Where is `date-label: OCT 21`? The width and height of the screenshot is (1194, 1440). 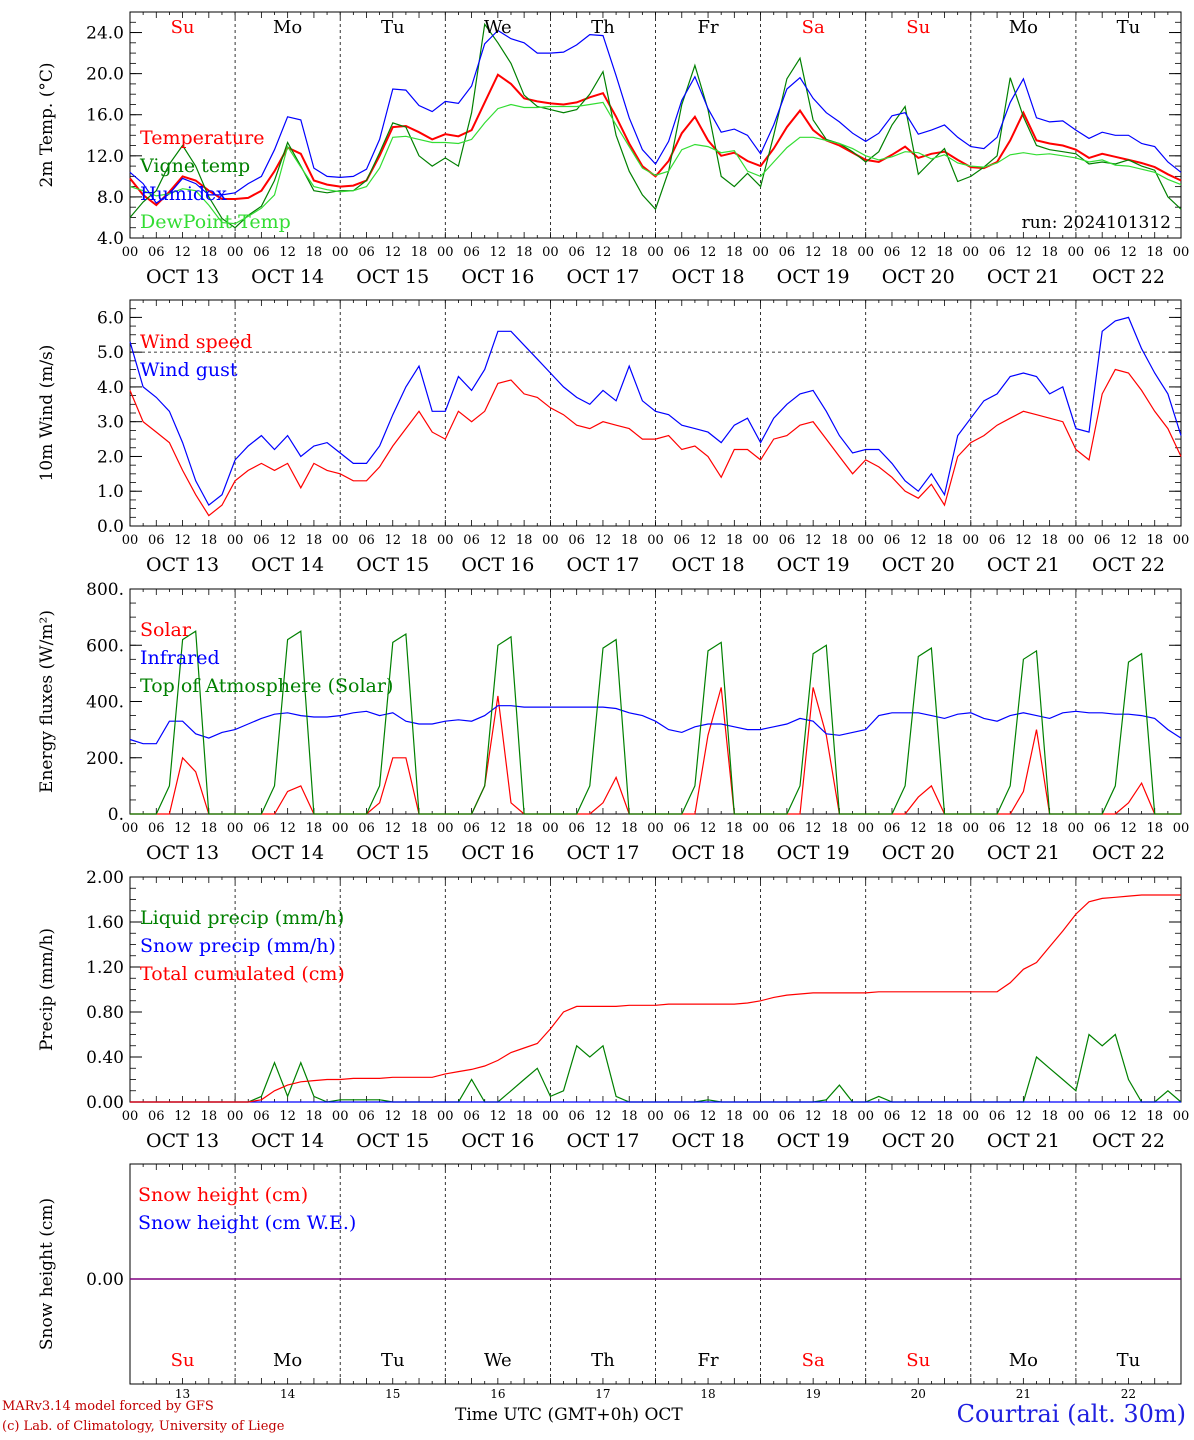
date-label: OCT 21 is located at coordinates (1023, 277).